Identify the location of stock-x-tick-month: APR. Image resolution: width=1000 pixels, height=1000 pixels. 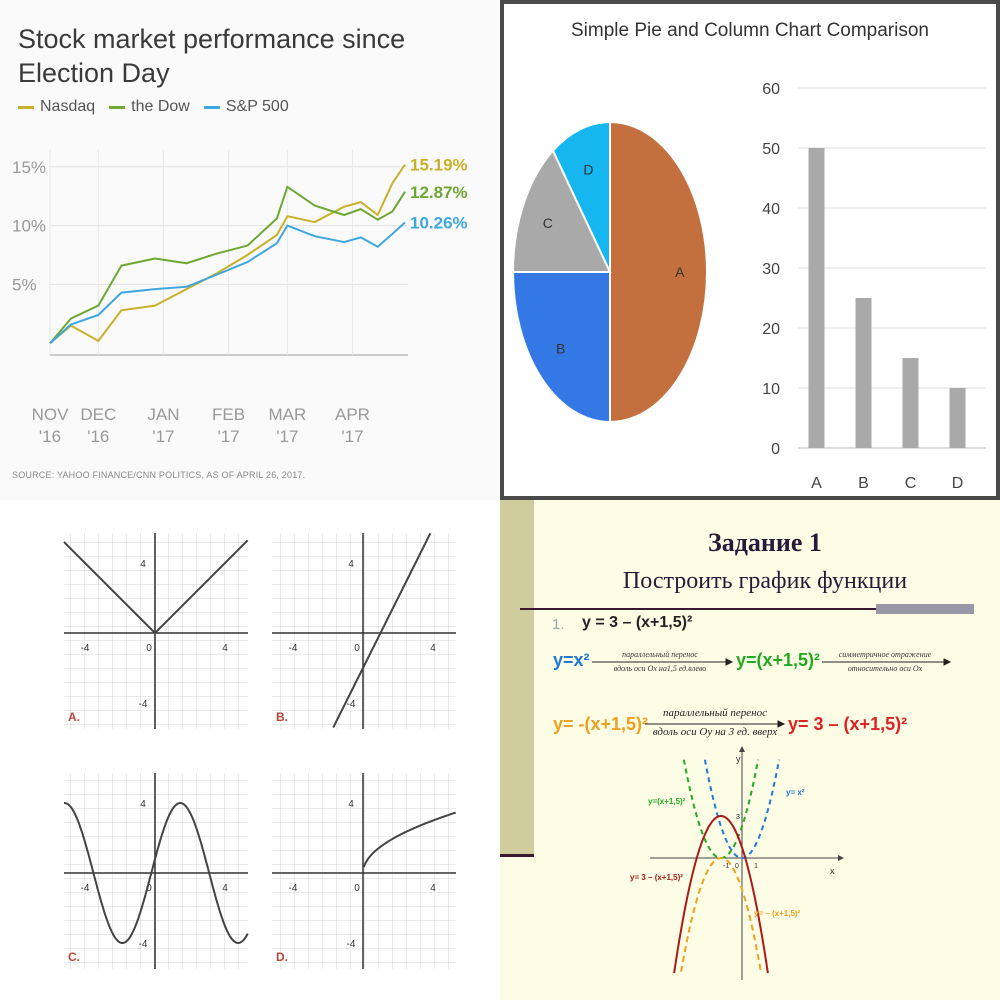
(352, 414).